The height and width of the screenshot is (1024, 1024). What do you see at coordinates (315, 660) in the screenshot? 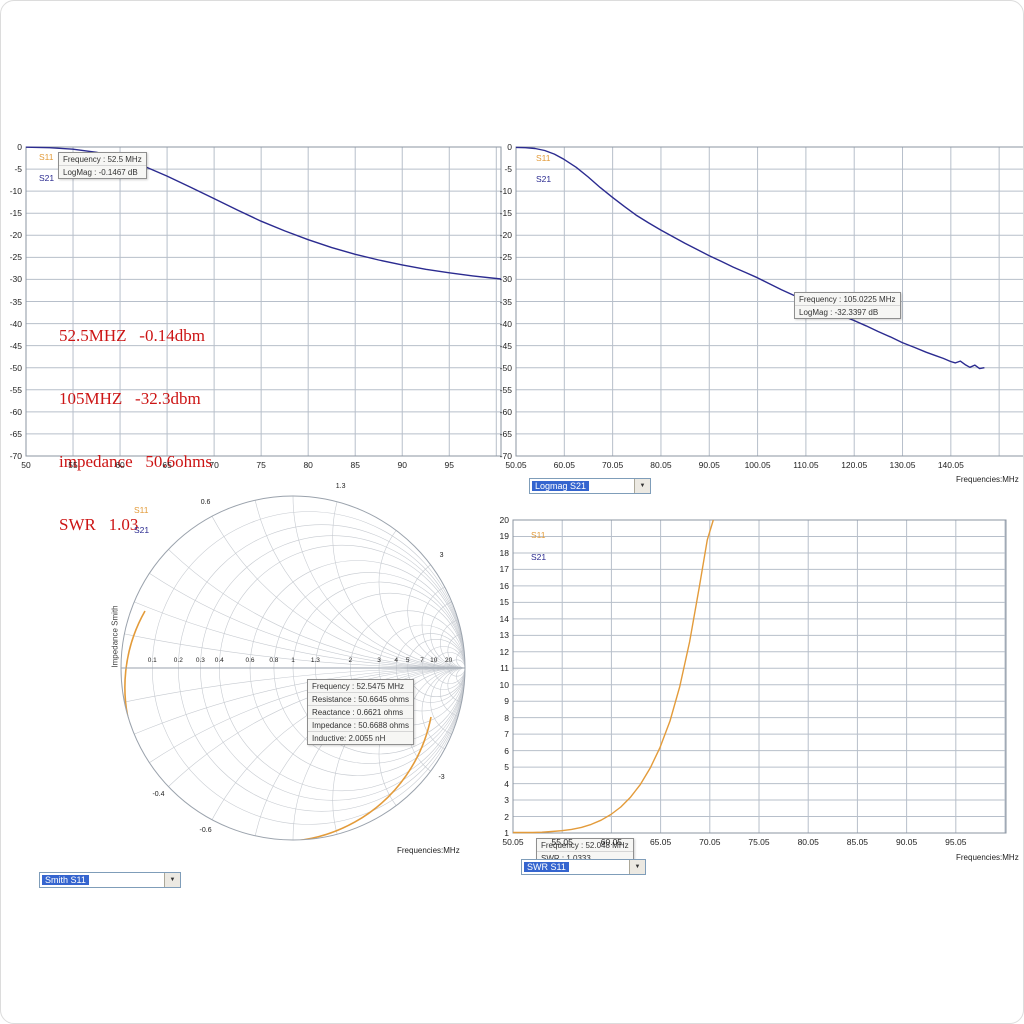
I see `smith-resistance-label: 1.3` at bounding box center [315, 660].